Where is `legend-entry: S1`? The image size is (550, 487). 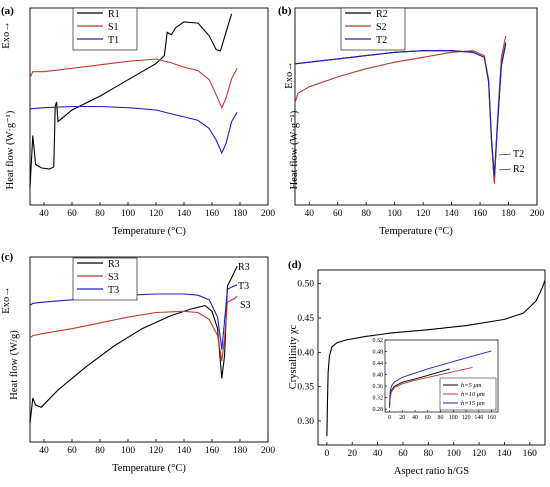 legend-entry: S1 is located at coordinates (113, 27).